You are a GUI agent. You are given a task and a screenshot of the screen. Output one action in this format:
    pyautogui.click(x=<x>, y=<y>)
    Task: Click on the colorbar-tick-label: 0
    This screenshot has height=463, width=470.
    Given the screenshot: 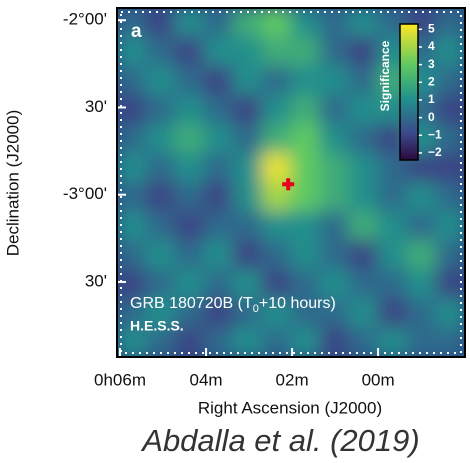 What is the action you would take?
    pyautogui.click(x=431, y=117)
    